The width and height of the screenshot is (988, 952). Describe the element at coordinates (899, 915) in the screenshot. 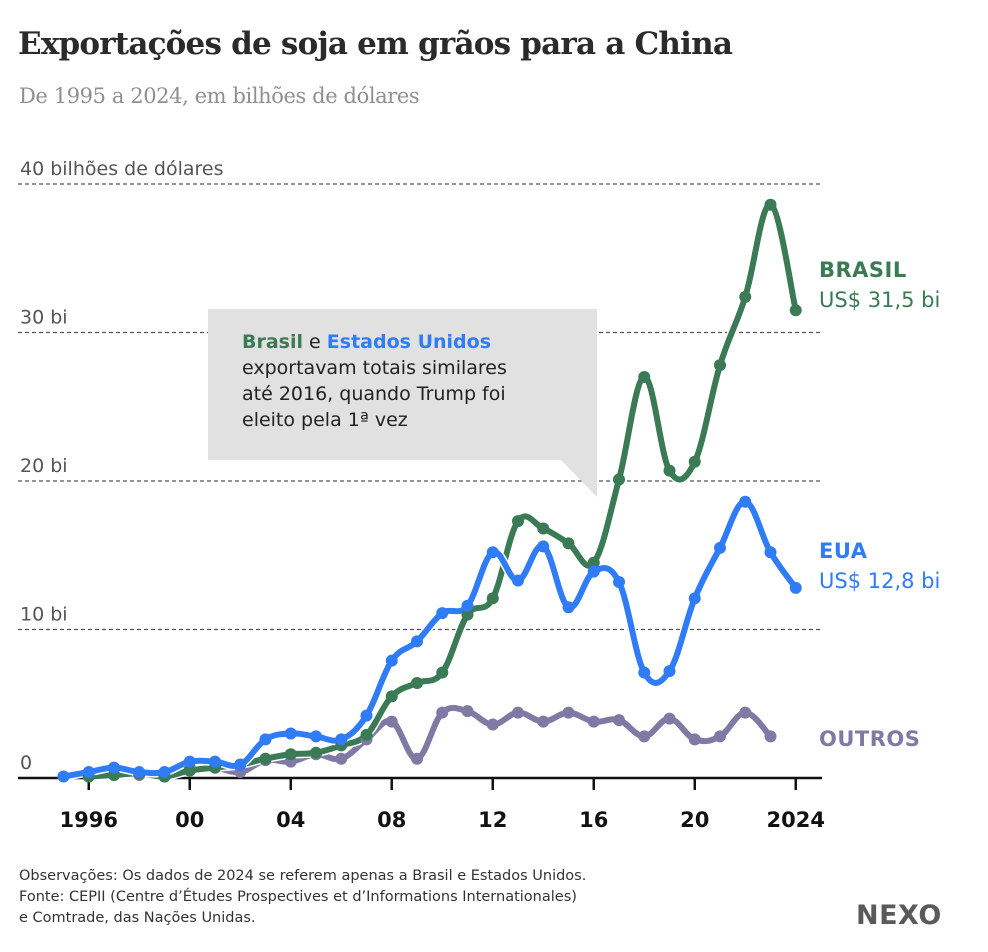

I see `nexo-logo: NEXO` at that location.